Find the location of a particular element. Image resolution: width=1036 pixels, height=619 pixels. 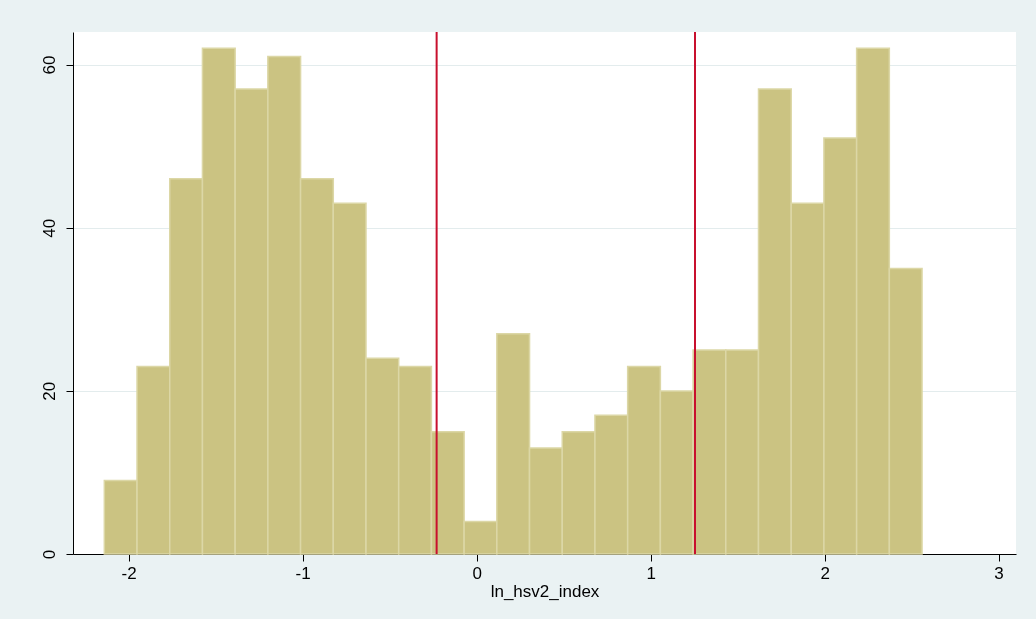

x-tick-label: 0 is located at coordinates (477, 573).